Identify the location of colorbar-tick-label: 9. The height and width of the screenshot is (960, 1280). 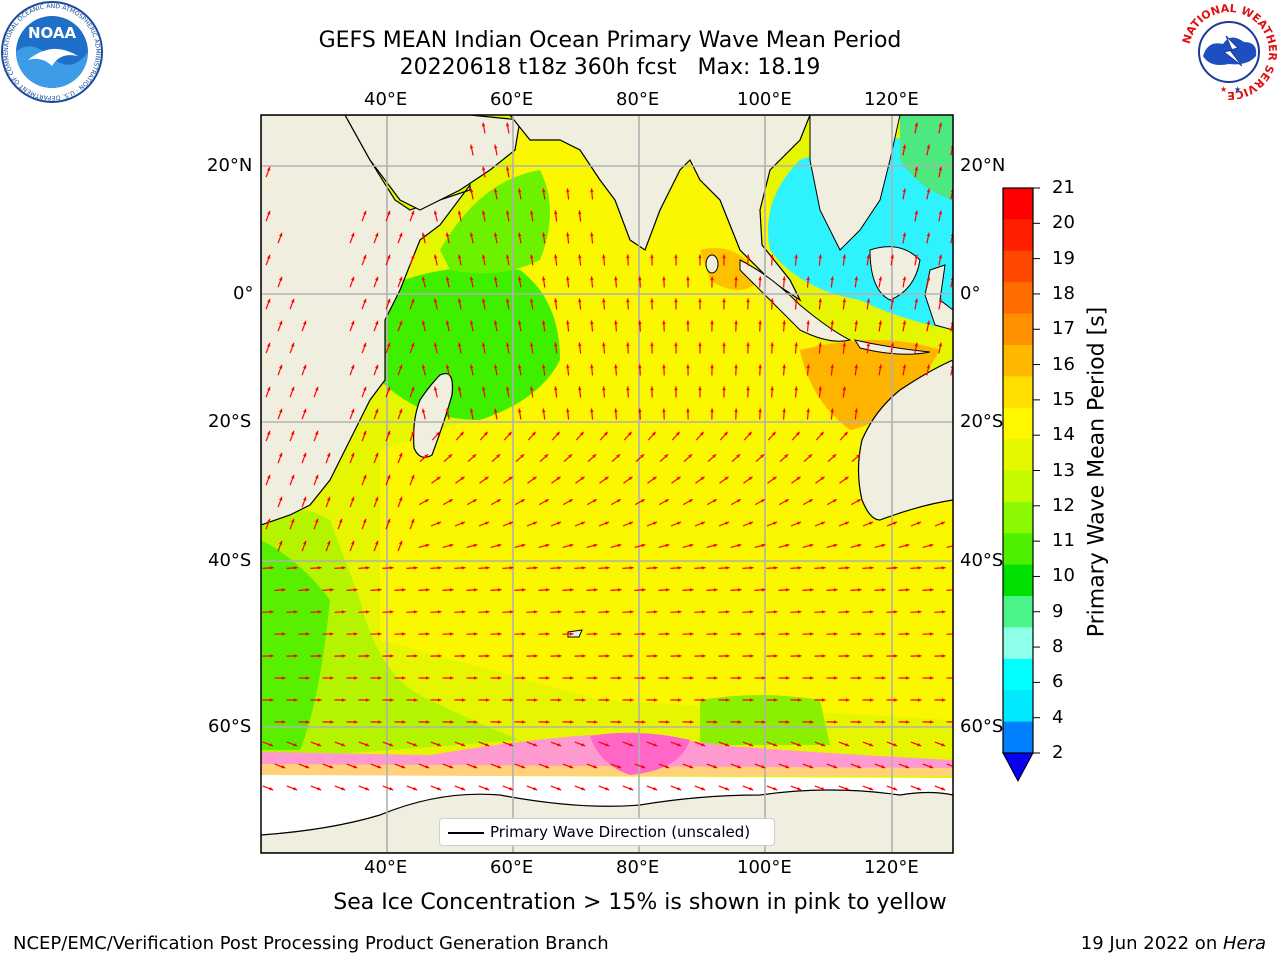
(1058, 611).